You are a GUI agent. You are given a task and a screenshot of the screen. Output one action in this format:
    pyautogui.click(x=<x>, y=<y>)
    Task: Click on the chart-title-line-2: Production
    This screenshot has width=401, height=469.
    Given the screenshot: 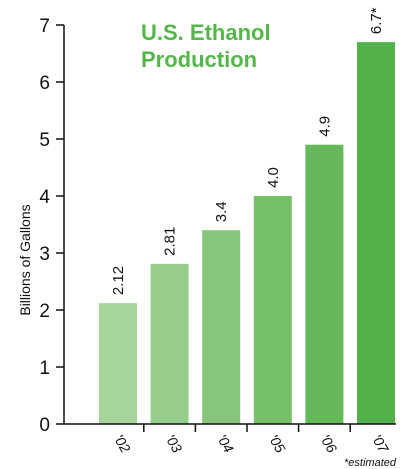 What is the action you would take?
    pyautogui.click(x=199, y=59)
    